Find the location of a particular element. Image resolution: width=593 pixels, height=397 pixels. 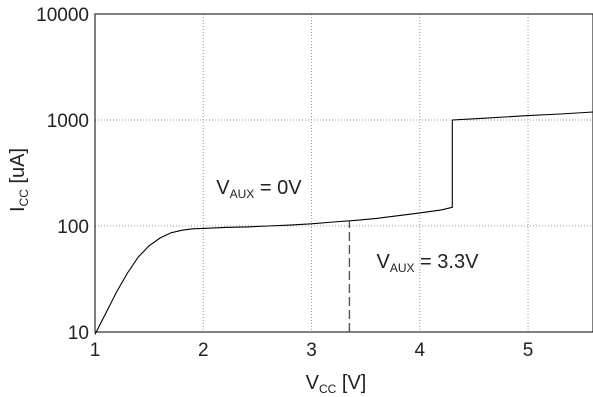

y-tick-label: 10000 is located at coordinates (62, 15).